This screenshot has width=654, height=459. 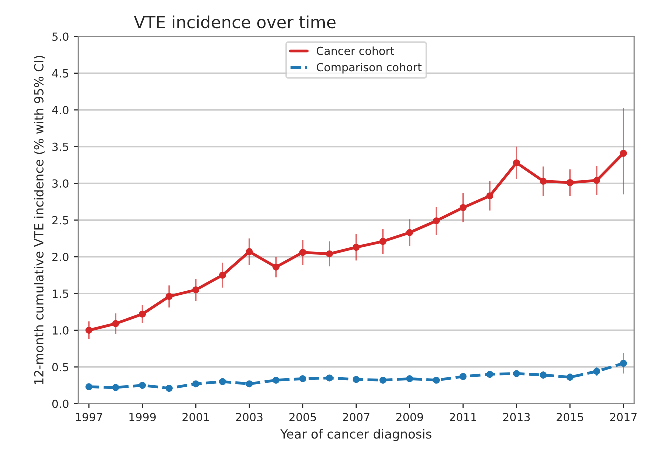 I want to click on x-tick-label: 2005, so click(x=303, y=417).